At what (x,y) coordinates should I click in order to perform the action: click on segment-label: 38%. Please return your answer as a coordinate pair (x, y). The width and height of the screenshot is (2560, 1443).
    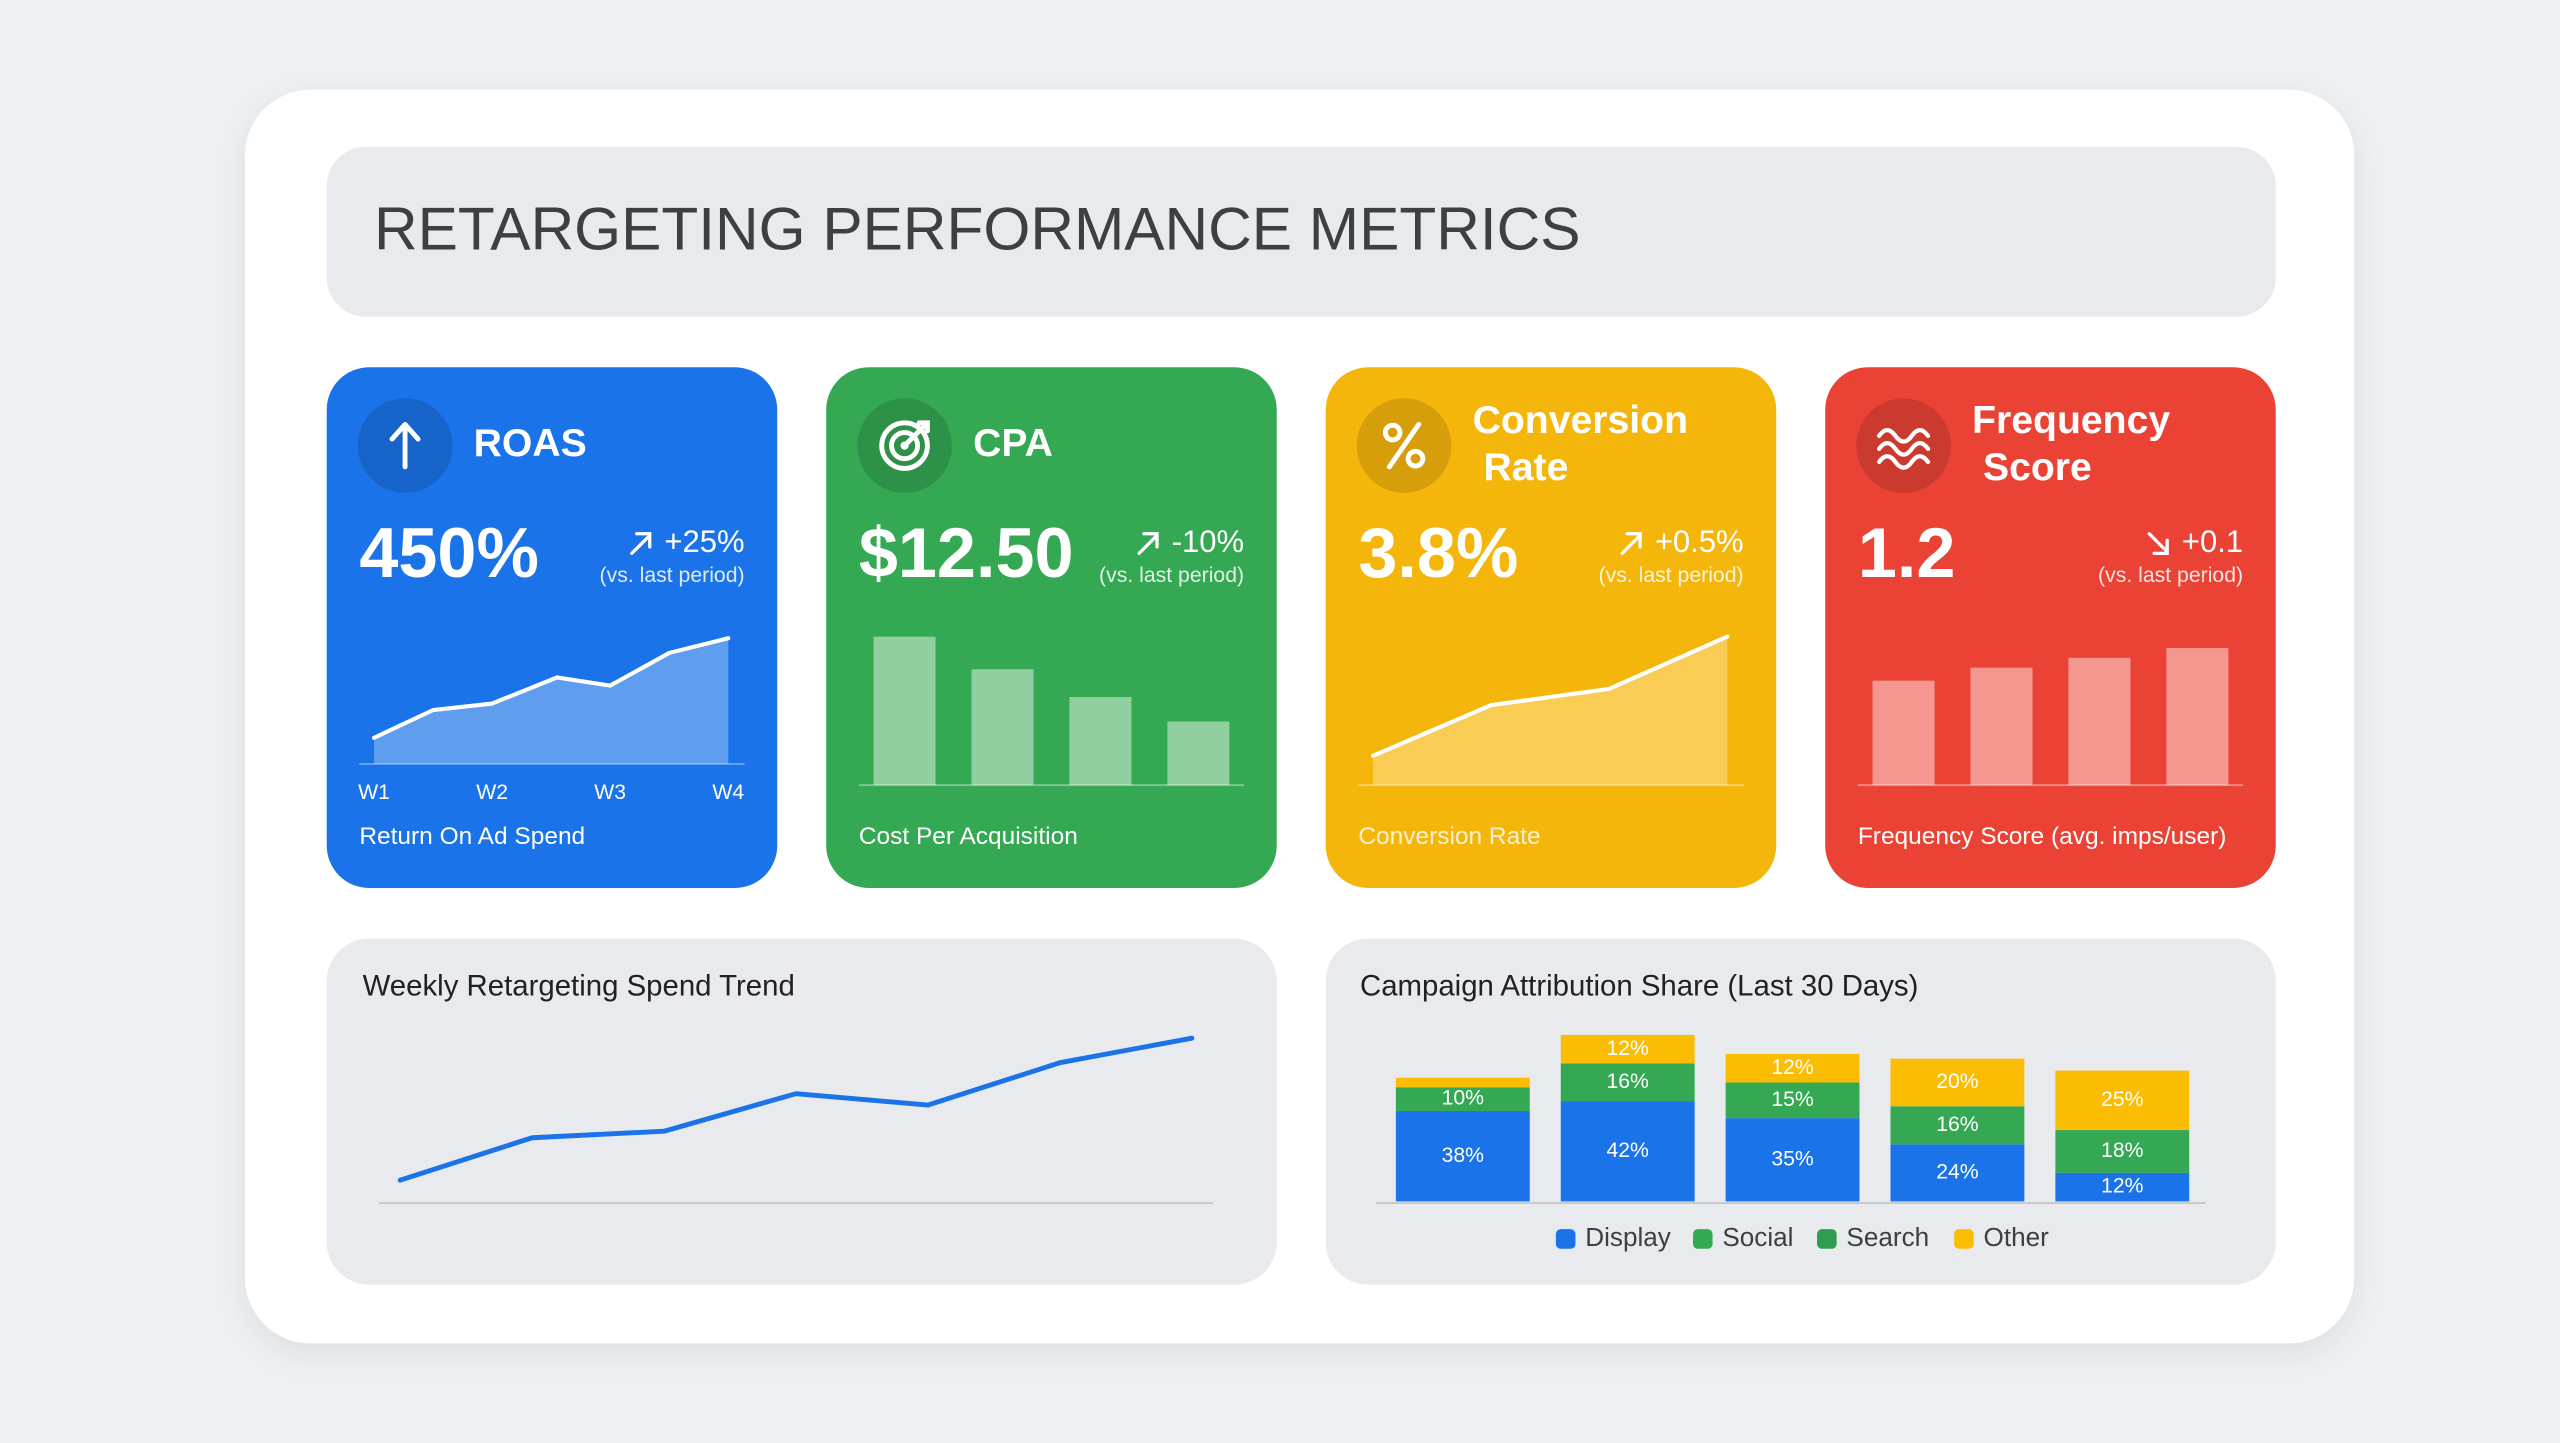
    Looking at the image, I should click on (1463, 1155).